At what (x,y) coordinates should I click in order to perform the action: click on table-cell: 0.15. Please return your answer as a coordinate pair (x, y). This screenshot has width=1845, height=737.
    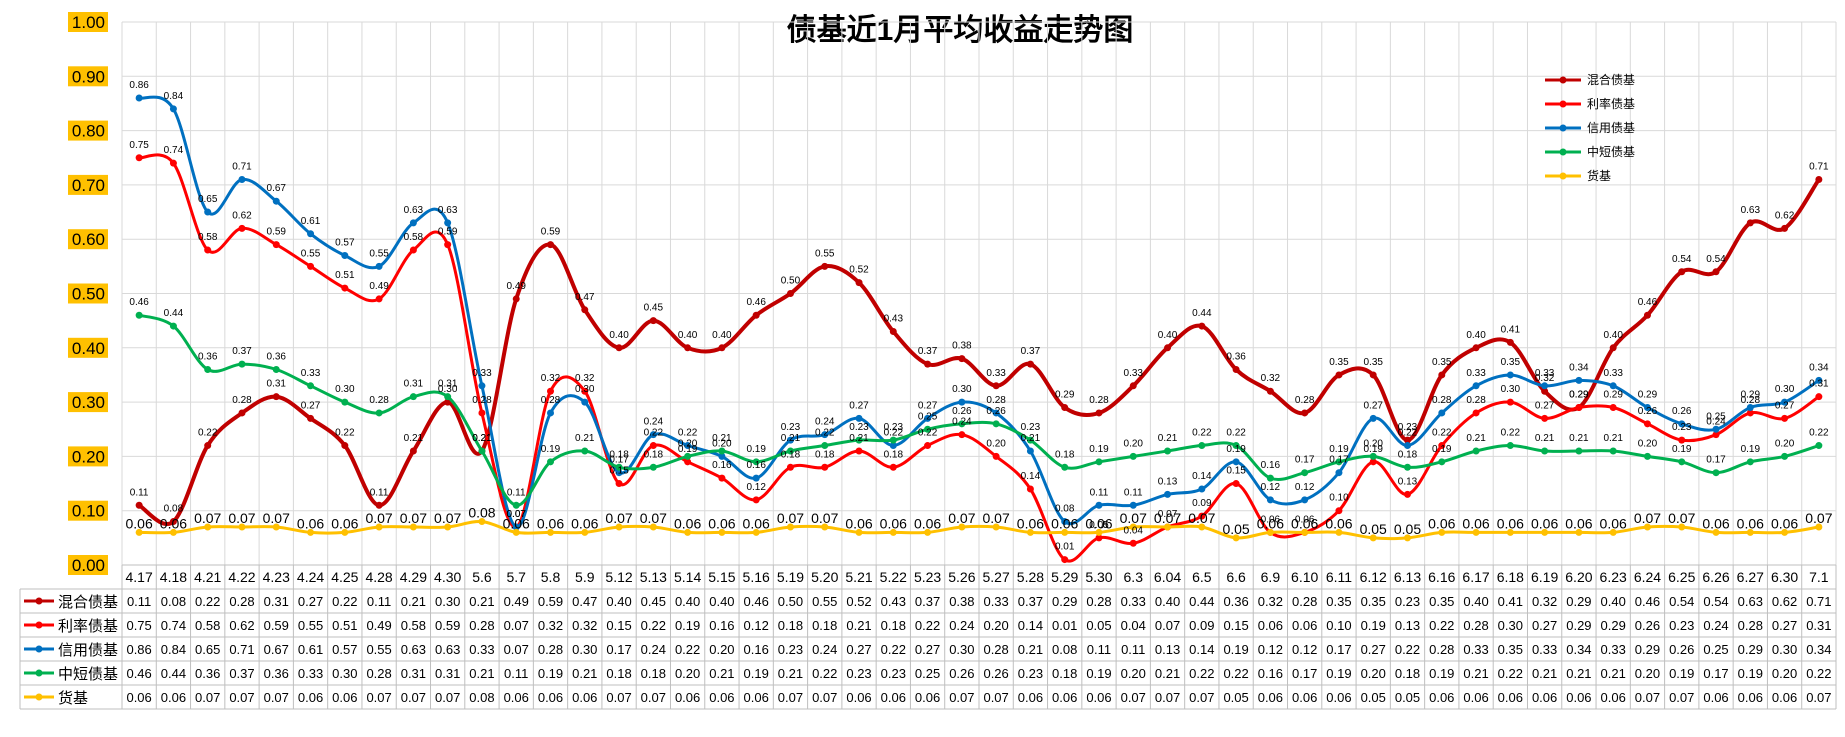
    Looking at the image, I should click on (1235, 625).